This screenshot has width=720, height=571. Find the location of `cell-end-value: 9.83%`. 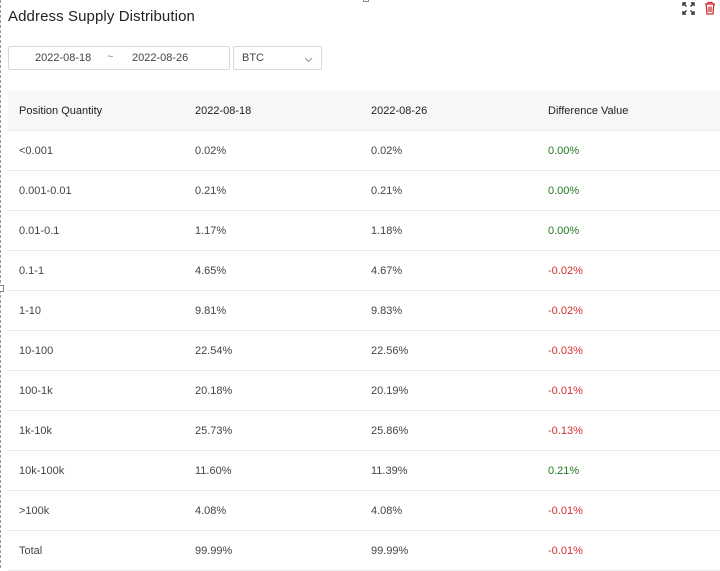

cell-end-value: 9.83% is located at coordinates (387, 311).